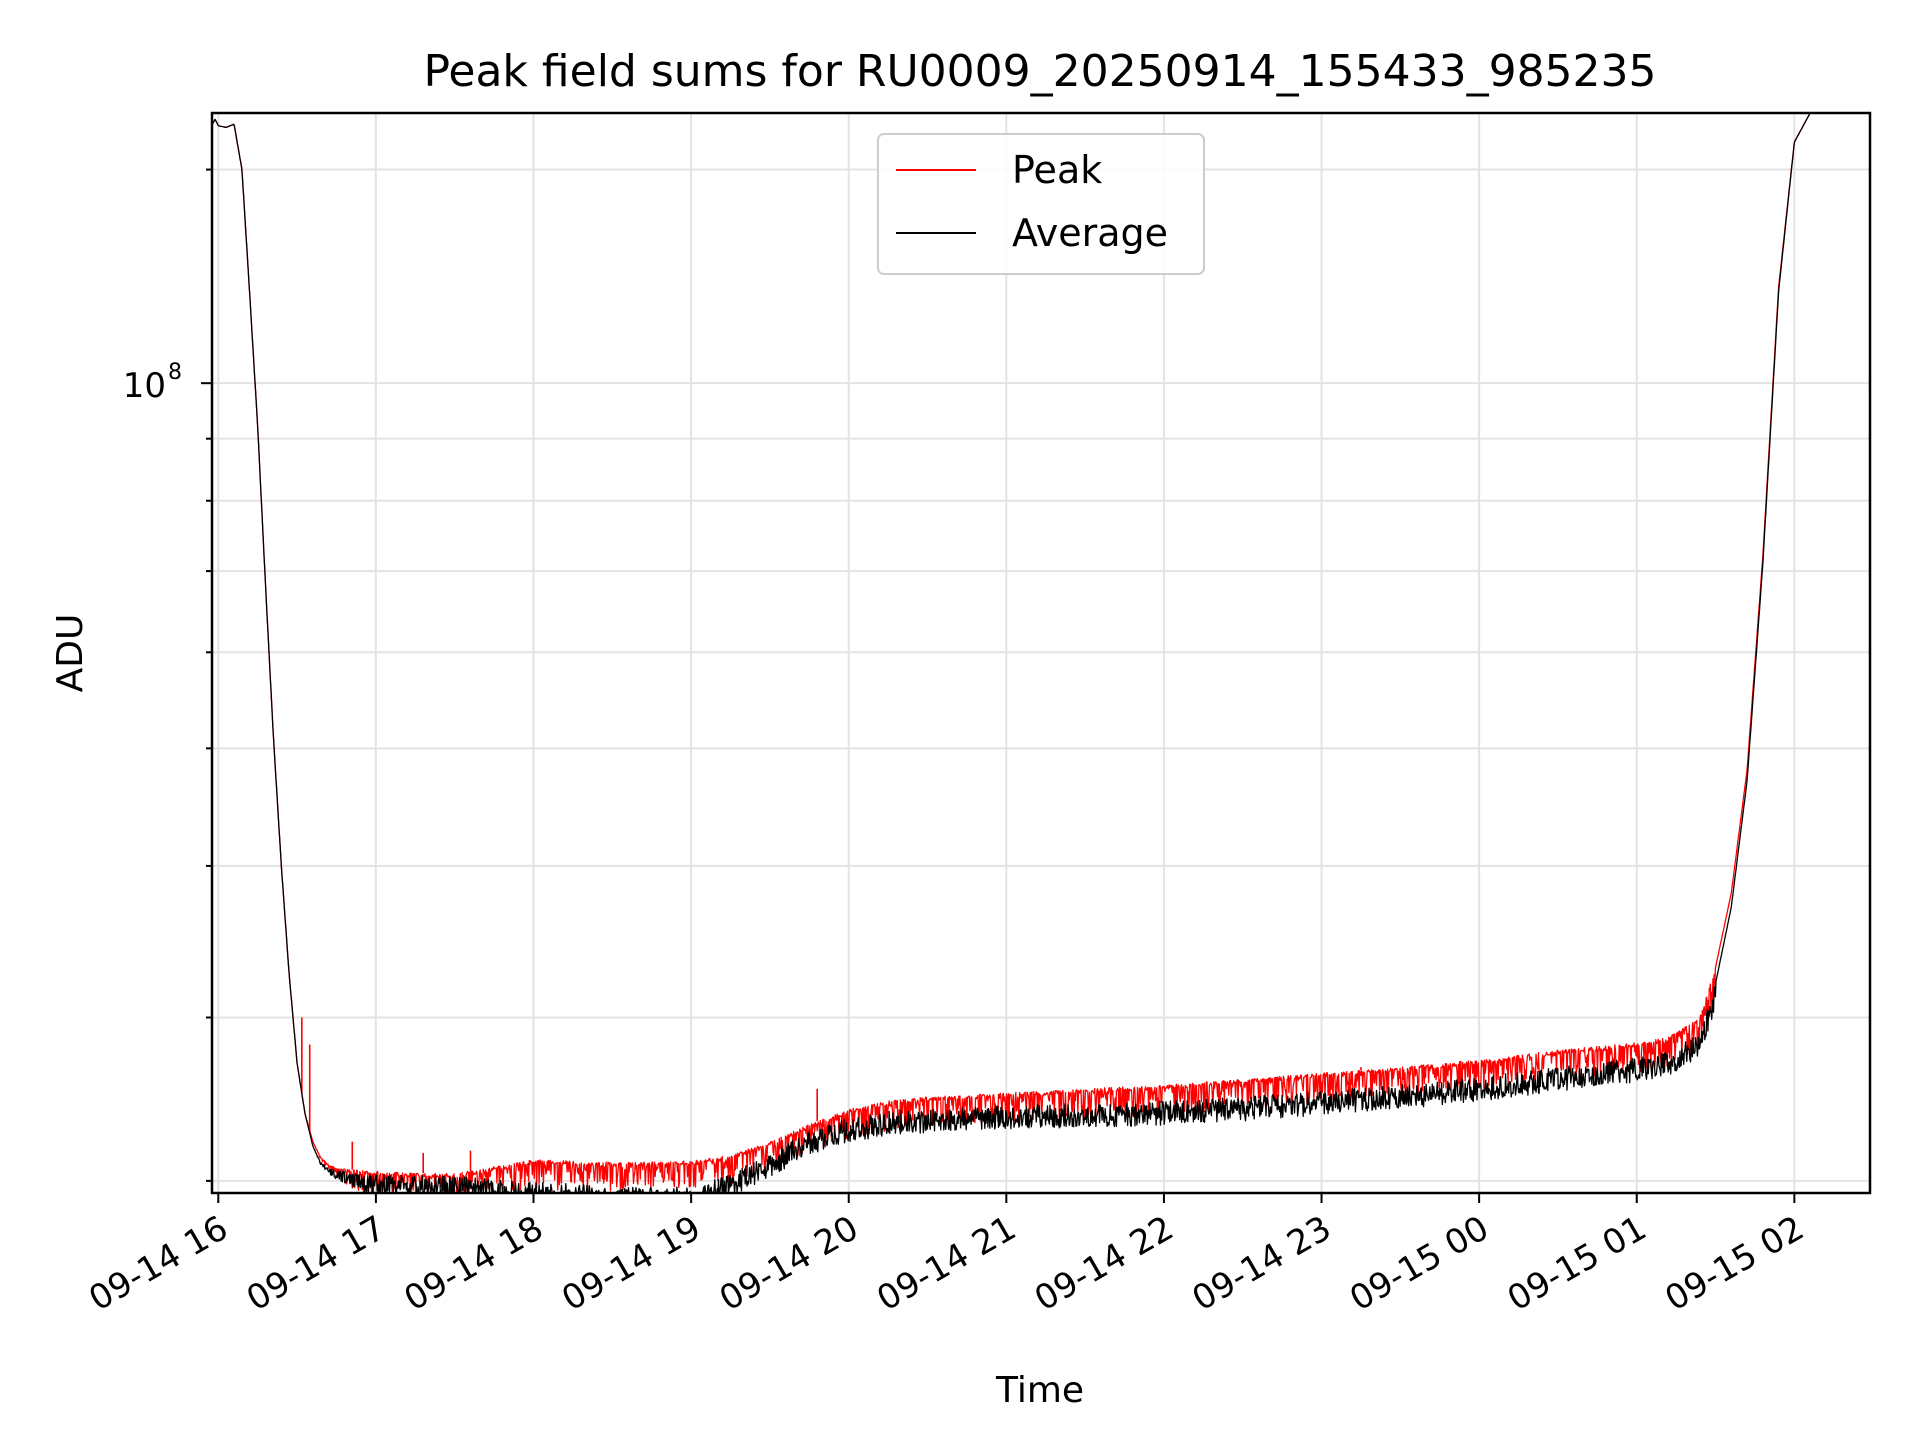  What do you see at coordinates (1090, 233) in the screenshot?
I see `legend-average-label: Average` at bounding box center [1090, 233].